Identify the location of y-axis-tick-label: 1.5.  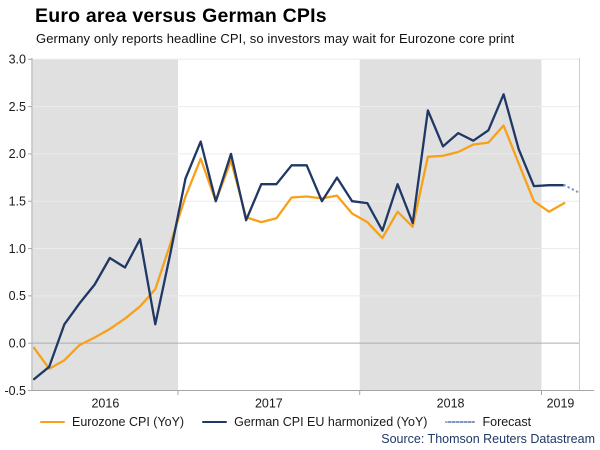
(17, 202).